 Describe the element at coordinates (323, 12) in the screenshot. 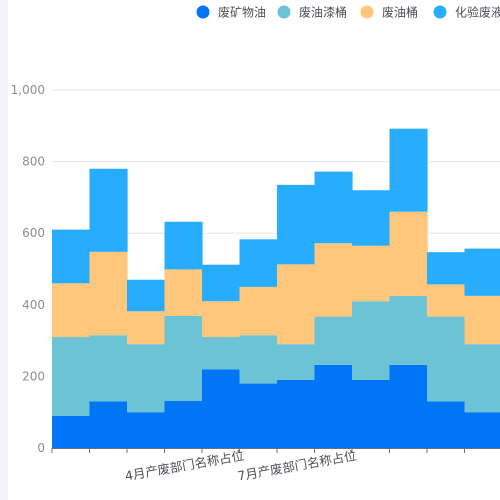

I see `legend-label: 废油漆桶` at that location.